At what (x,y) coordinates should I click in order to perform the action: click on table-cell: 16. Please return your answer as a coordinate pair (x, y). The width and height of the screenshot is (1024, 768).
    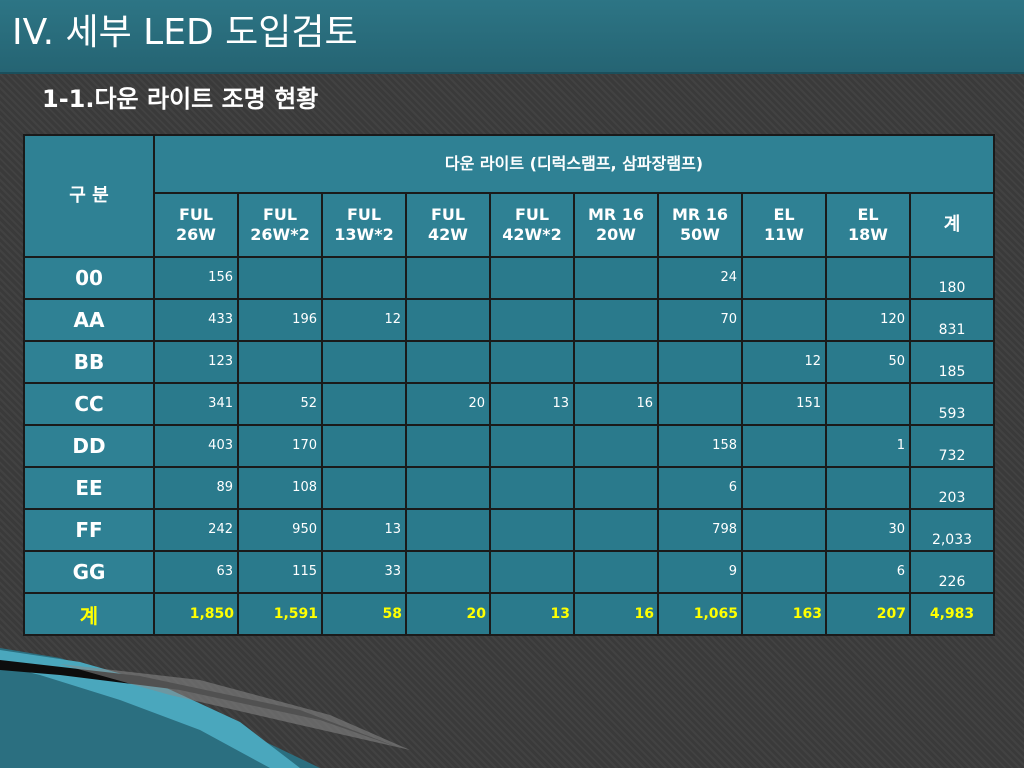
    Looking at the image, I should click on (616, 404).